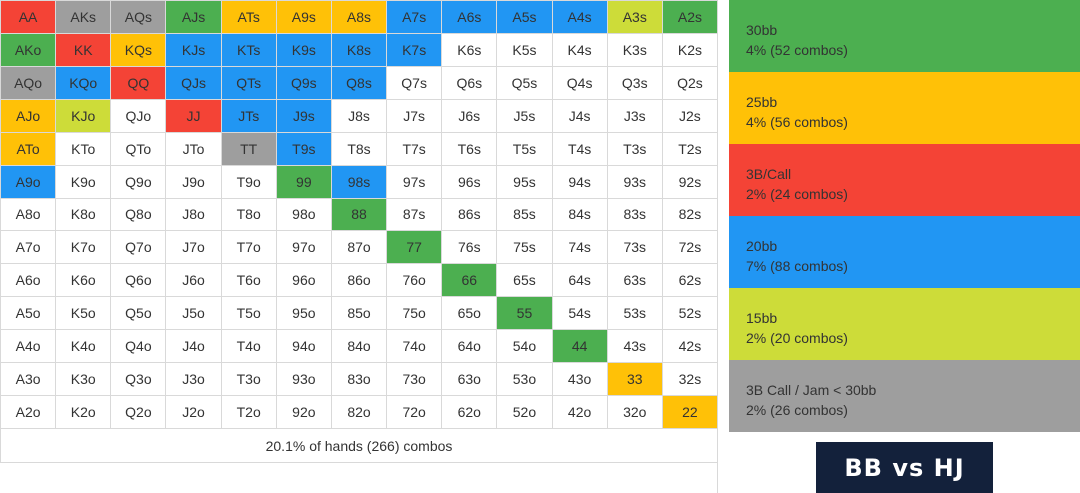  Describe the element at coordinates (29, 215) in the screenshot. I see `hand-cell: A8o` at that location.